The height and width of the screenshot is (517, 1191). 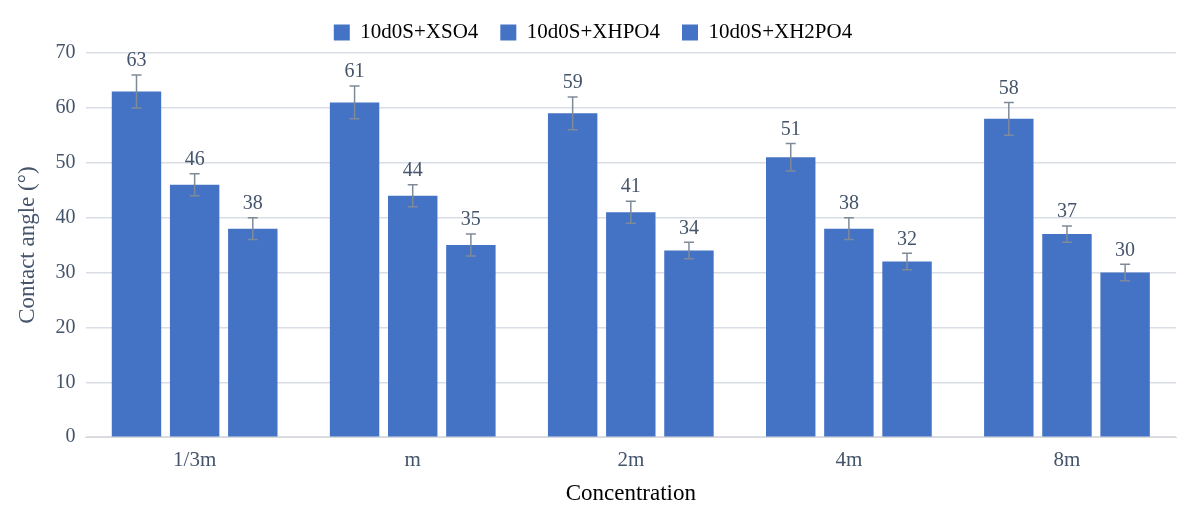 What do you see at coordinates (412, 459) in the screenshot?
I see `x-tick-label: m` at bounding box center [412, 459].